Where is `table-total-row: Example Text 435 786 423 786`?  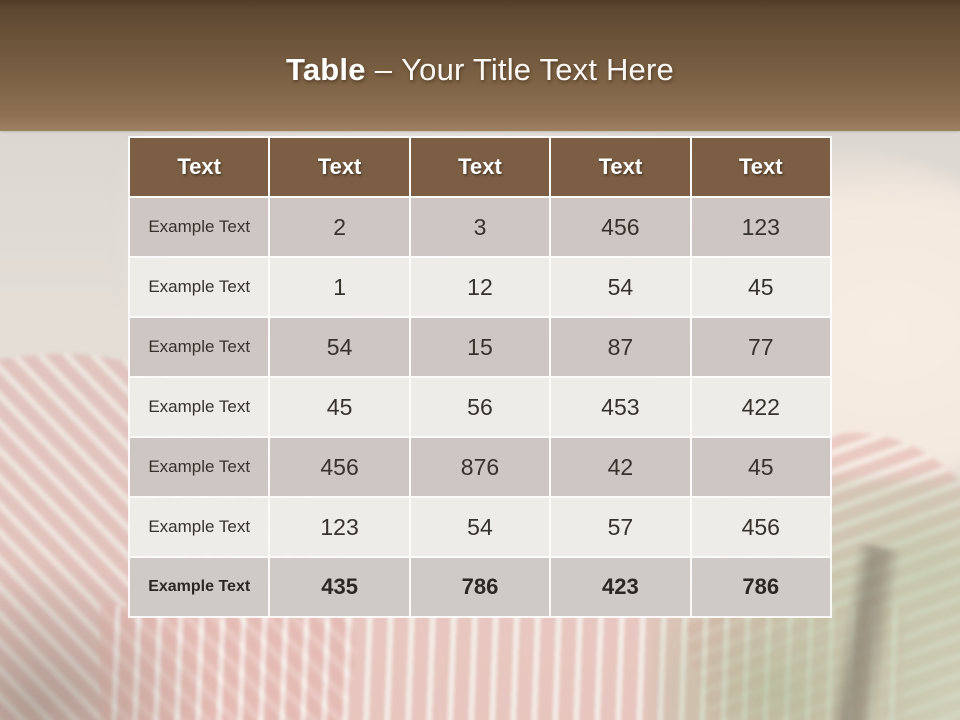 table-total-row: Example Text 435 786 423 786 is located at coordinates (480, 587).